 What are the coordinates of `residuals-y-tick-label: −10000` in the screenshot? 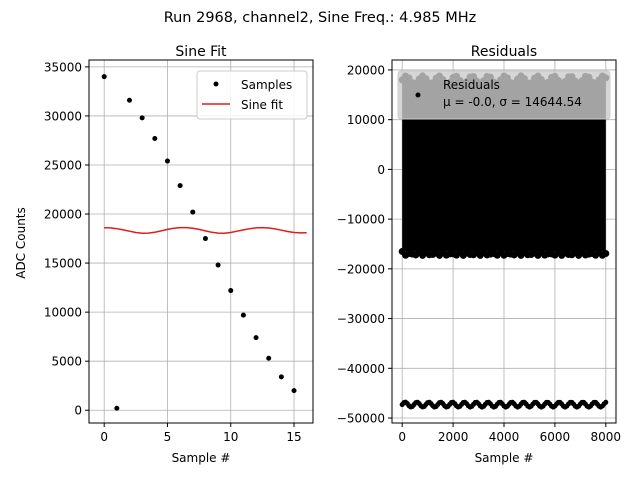 It's located at (361, 220).